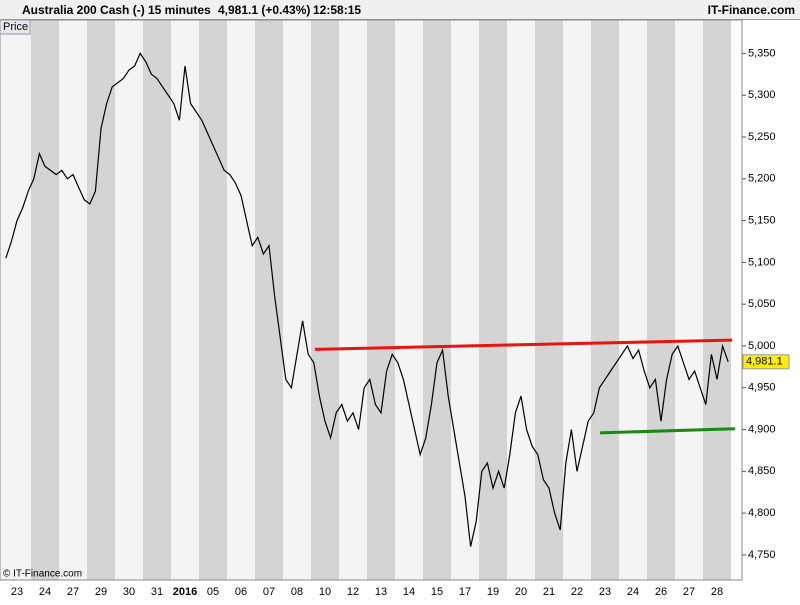  What do you see at coordinates (297, 592) in the screenshot?
I see `x-tick-label: 08` at bounding box center [297, 592].